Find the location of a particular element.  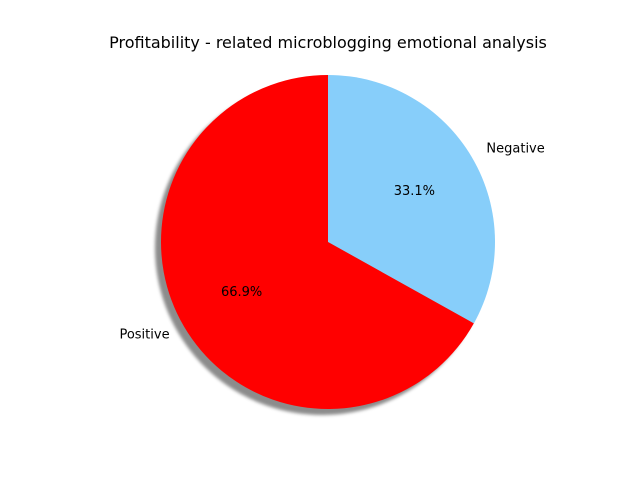

pie-category-label-negative: Negative is located at coordinates (515, 148).